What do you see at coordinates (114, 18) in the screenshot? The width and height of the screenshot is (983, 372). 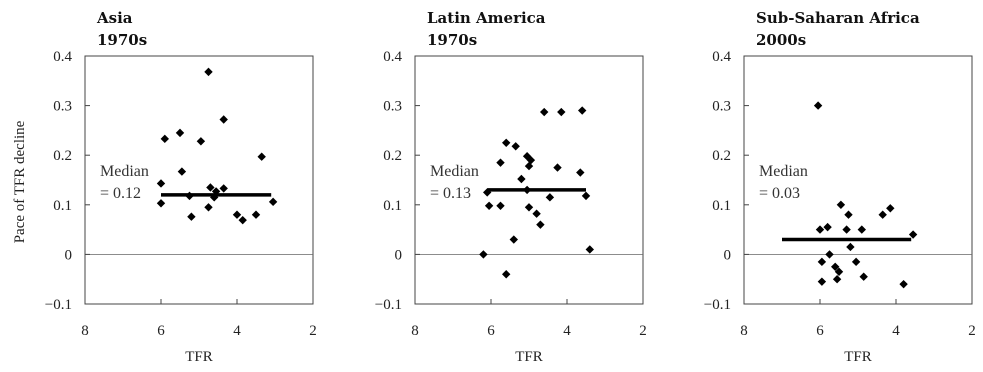 I see `chart-title: Asia` at bounding box center [114, 18].